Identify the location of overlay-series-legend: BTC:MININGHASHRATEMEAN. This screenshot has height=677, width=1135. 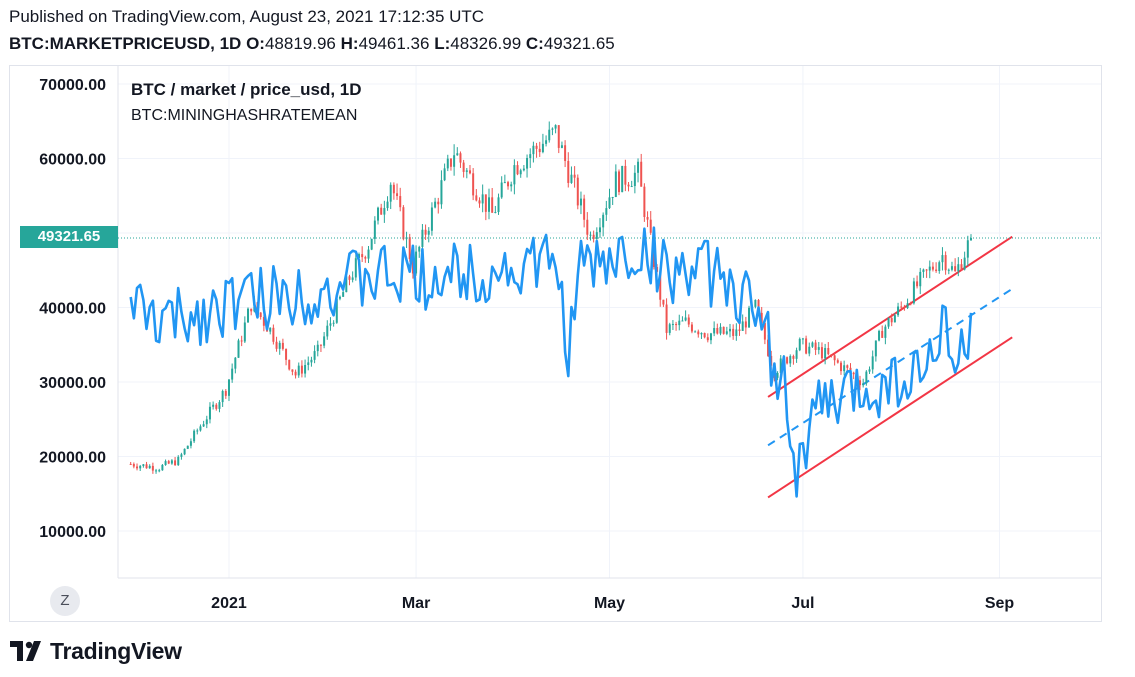
(244, 115).